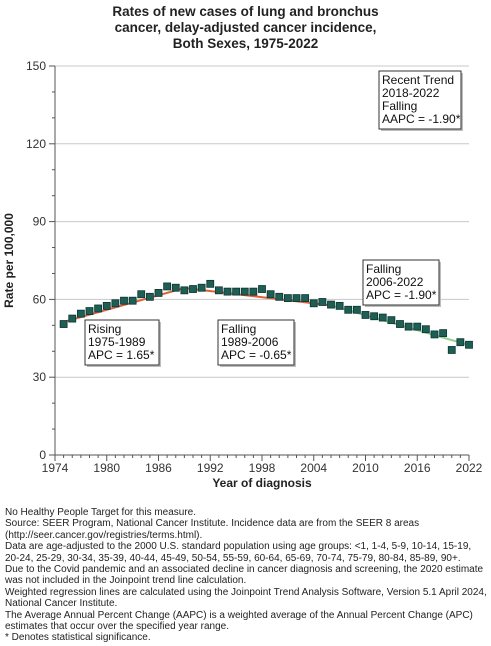  I want to click on x-tick-label: 2022, so click(469, 468).